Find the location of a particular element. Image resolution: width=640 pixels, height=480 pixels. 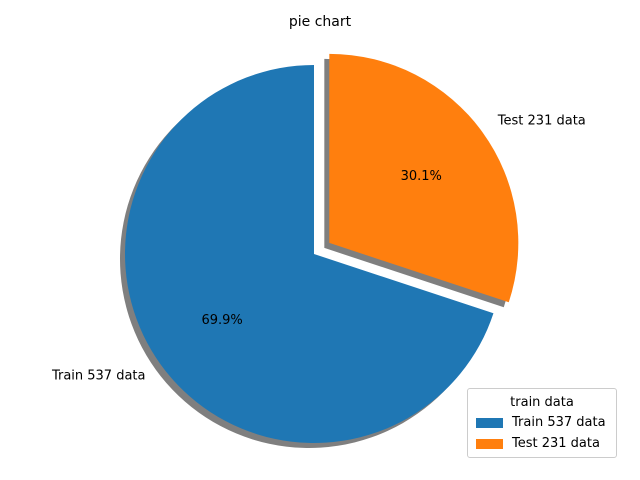

legend-entry-test: Test 231 data is located at coordinates (546, 443).